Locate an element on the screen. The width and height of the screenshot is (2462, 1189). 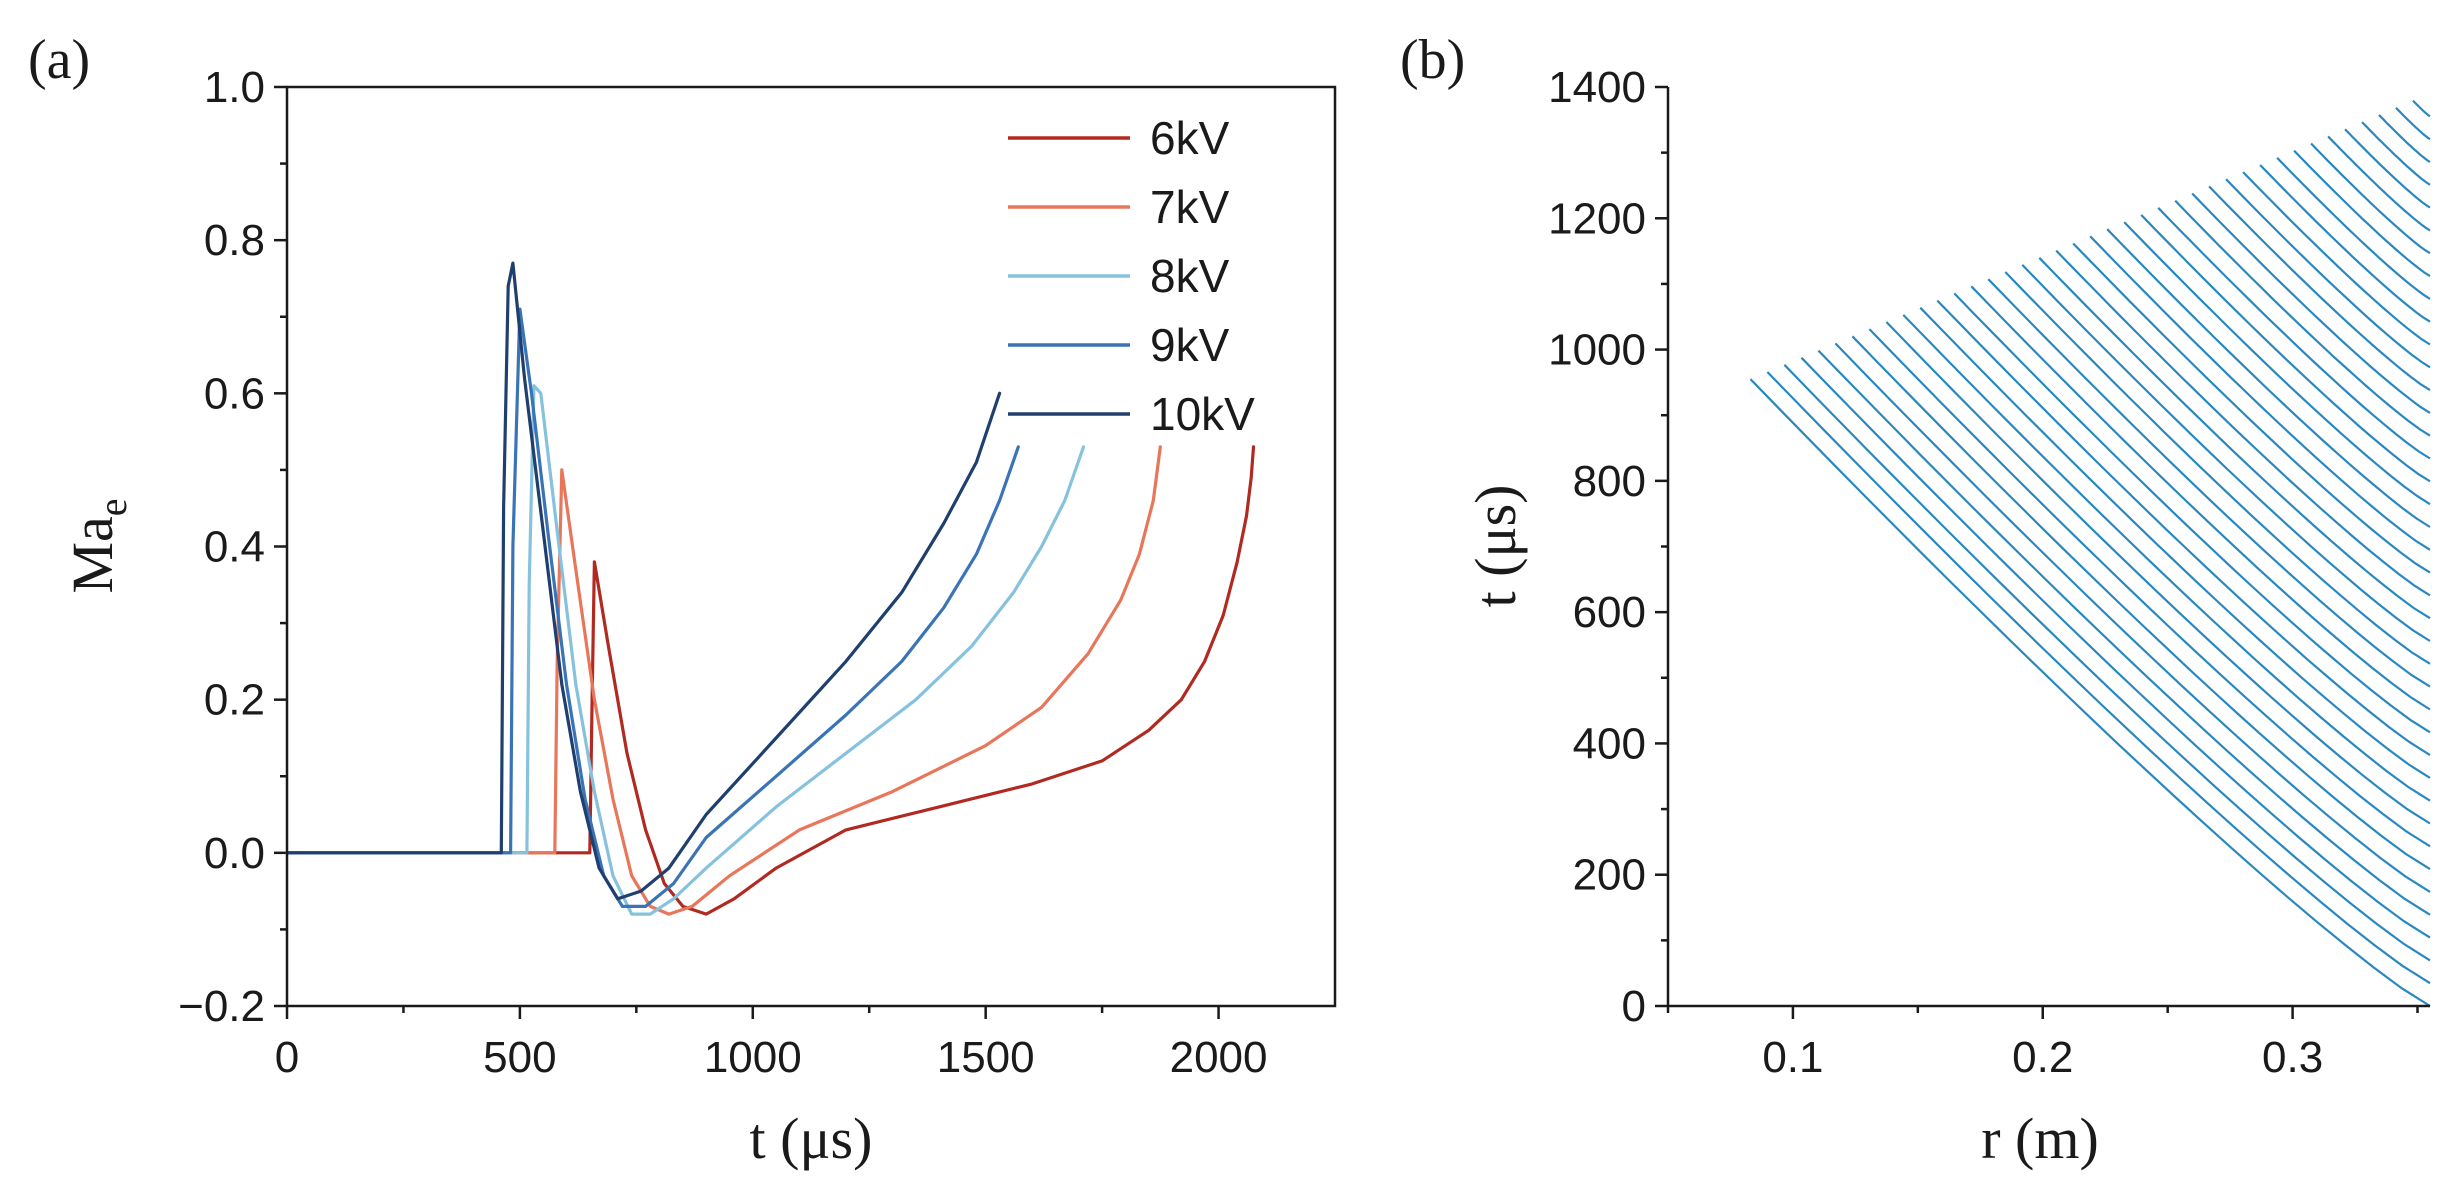
panel-b-ytick-label: 1000 is located at coordinates (1597, 350).